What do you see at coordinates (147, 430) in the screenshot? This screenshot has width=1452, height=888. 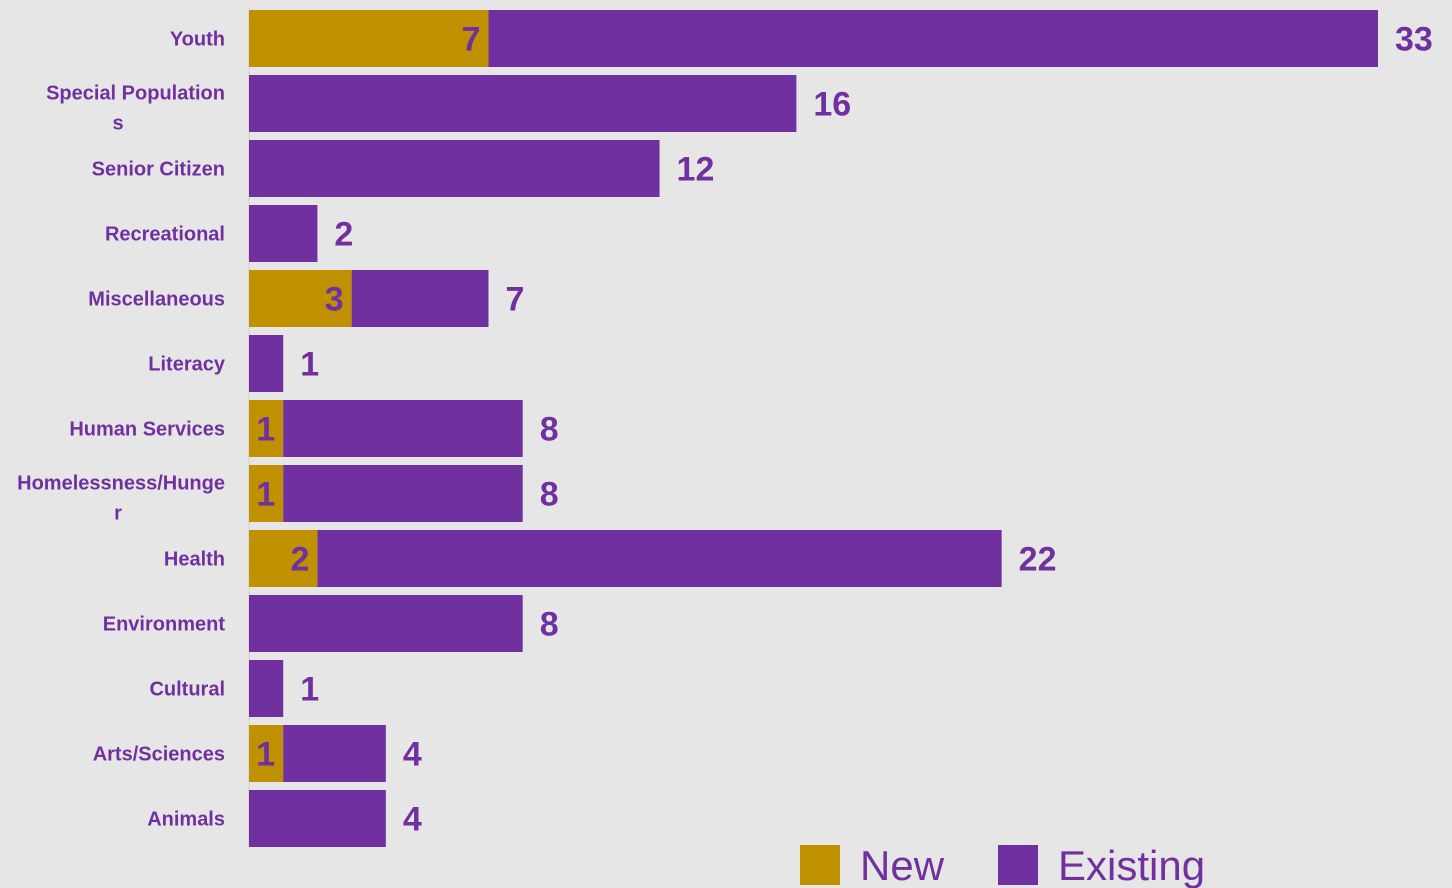 I see `category-label: Human Services` at bounding box center [147, 430].